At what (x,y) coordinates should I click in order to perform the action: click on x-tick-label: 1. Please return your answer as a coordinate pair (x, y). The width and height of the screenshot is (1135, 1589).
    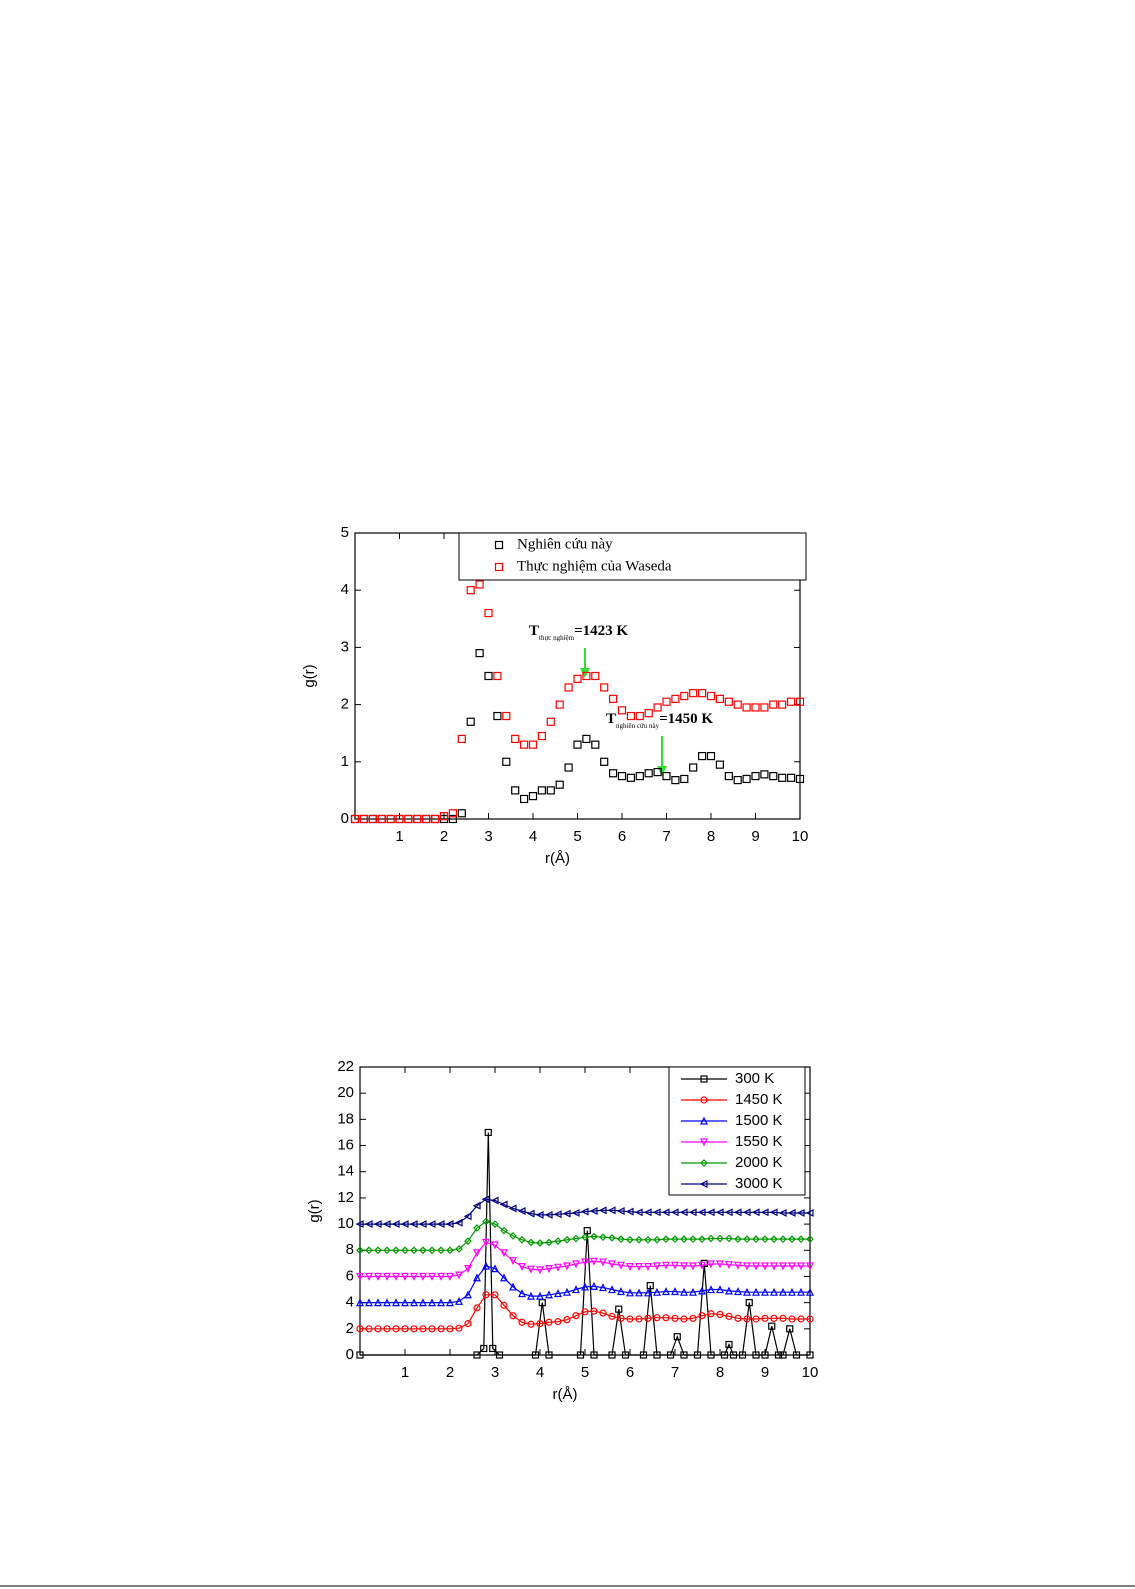
    Looking at the image, I should click on (405, 1372).